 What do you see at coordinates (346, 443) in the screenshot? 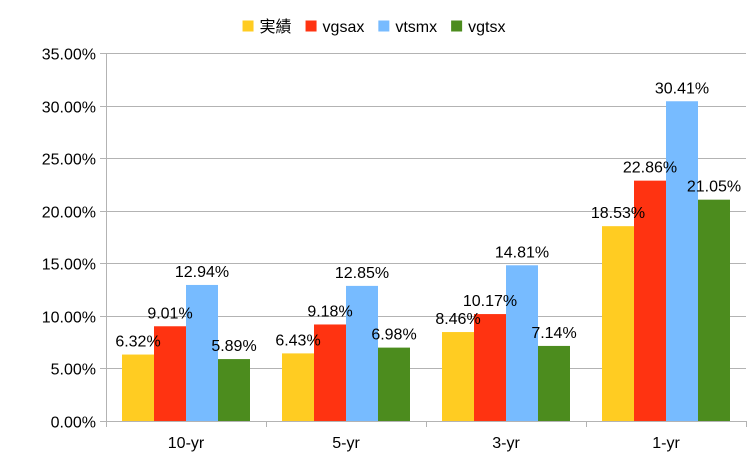
I see `x-tick-label: 5-yr` at bounding box center [346, 443].